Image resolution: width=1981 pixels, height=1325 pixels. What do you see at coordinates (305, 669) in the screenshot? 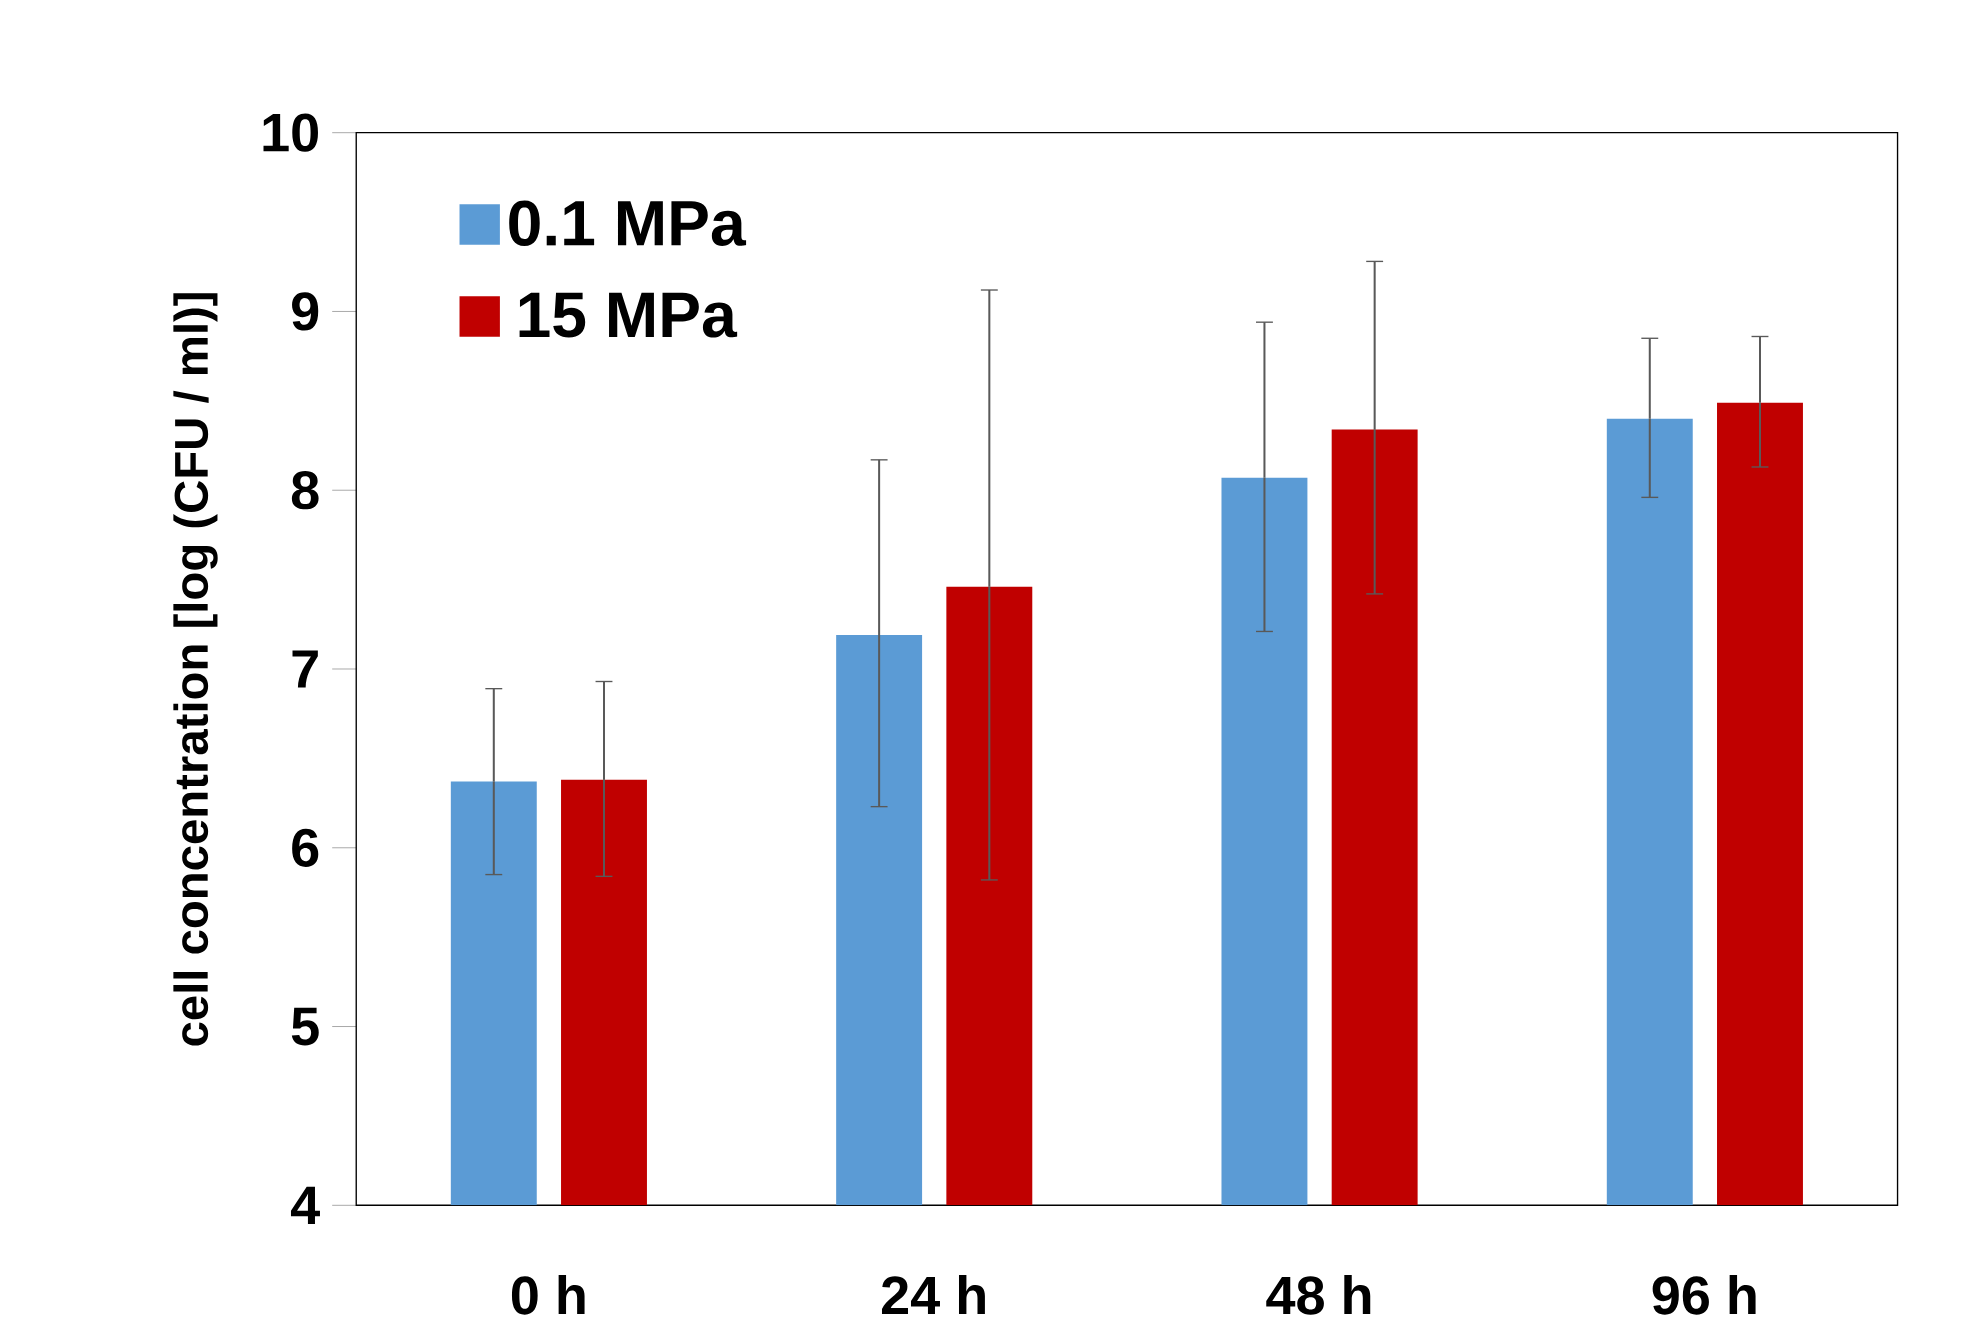
I see `y-tick-label: 7` at bounding box center [305, 669].